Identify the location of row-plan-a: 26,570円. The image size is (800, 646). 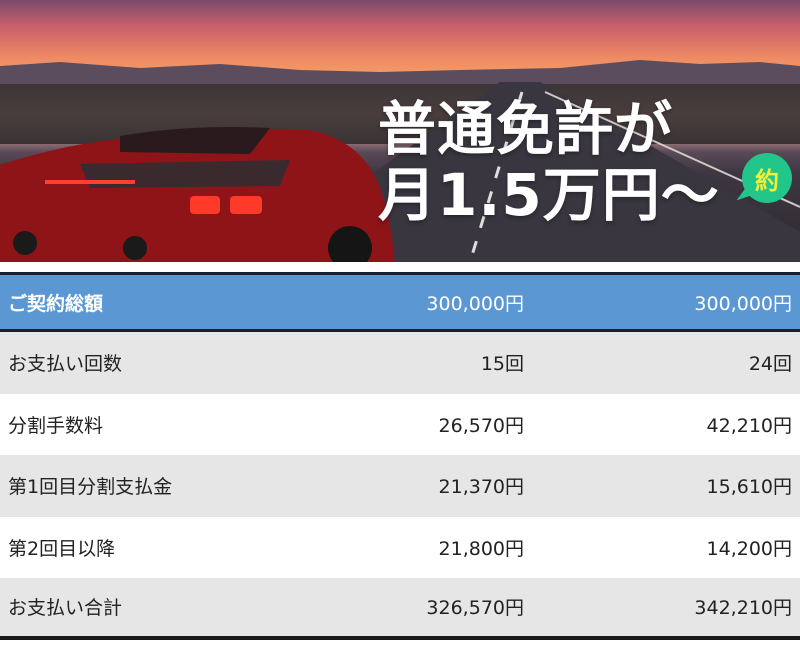
(481, 425).